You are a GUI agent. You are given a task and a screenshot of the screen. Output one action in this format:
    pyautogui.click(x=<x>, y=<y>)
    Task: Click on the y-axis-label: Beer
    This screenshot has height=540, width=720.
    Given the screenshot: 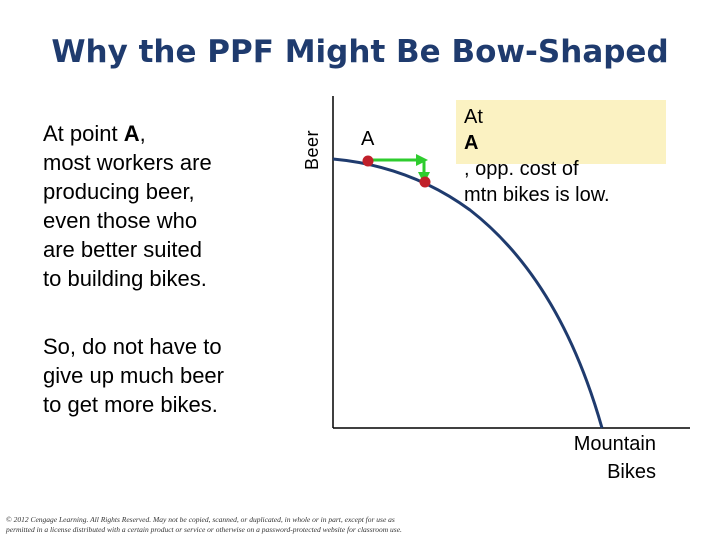 What is the action you would take?
    pyautogui.click(x=312, y=149)
    